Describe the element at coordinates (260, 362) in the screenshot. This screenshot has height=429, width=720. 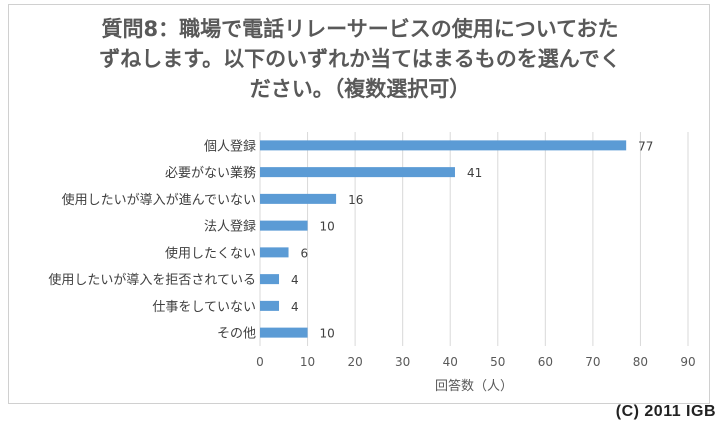
I see `x-tick-label: 0` at that location.